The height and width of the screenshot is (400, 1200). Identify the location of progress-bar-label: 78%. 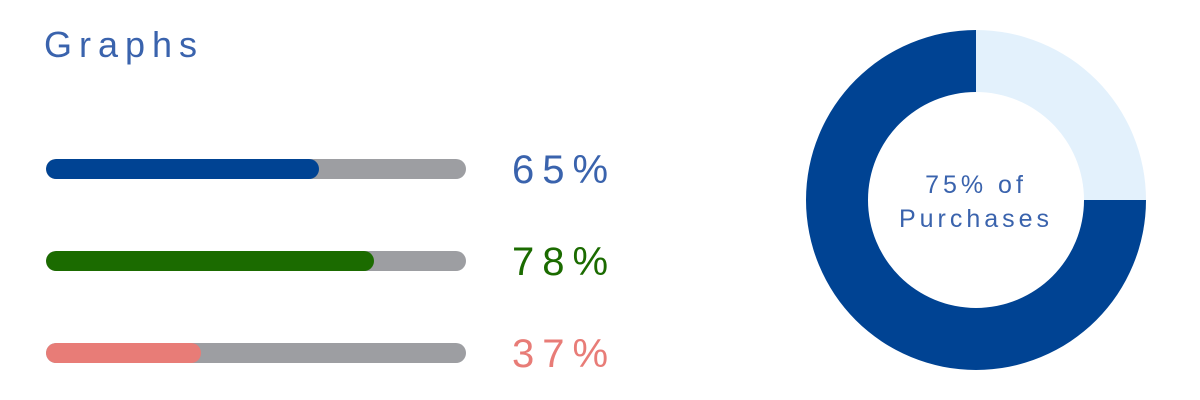
(564, 262).